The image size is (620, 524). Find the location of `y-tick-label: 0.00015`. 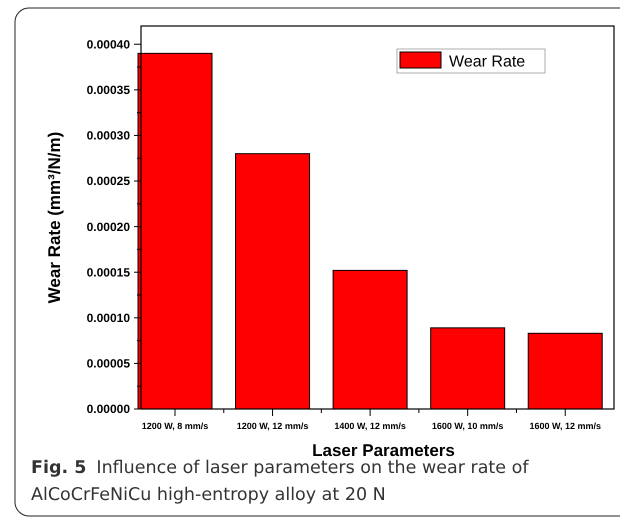

y-tick-label: 0.00015 is located at coordinates (108, 272).